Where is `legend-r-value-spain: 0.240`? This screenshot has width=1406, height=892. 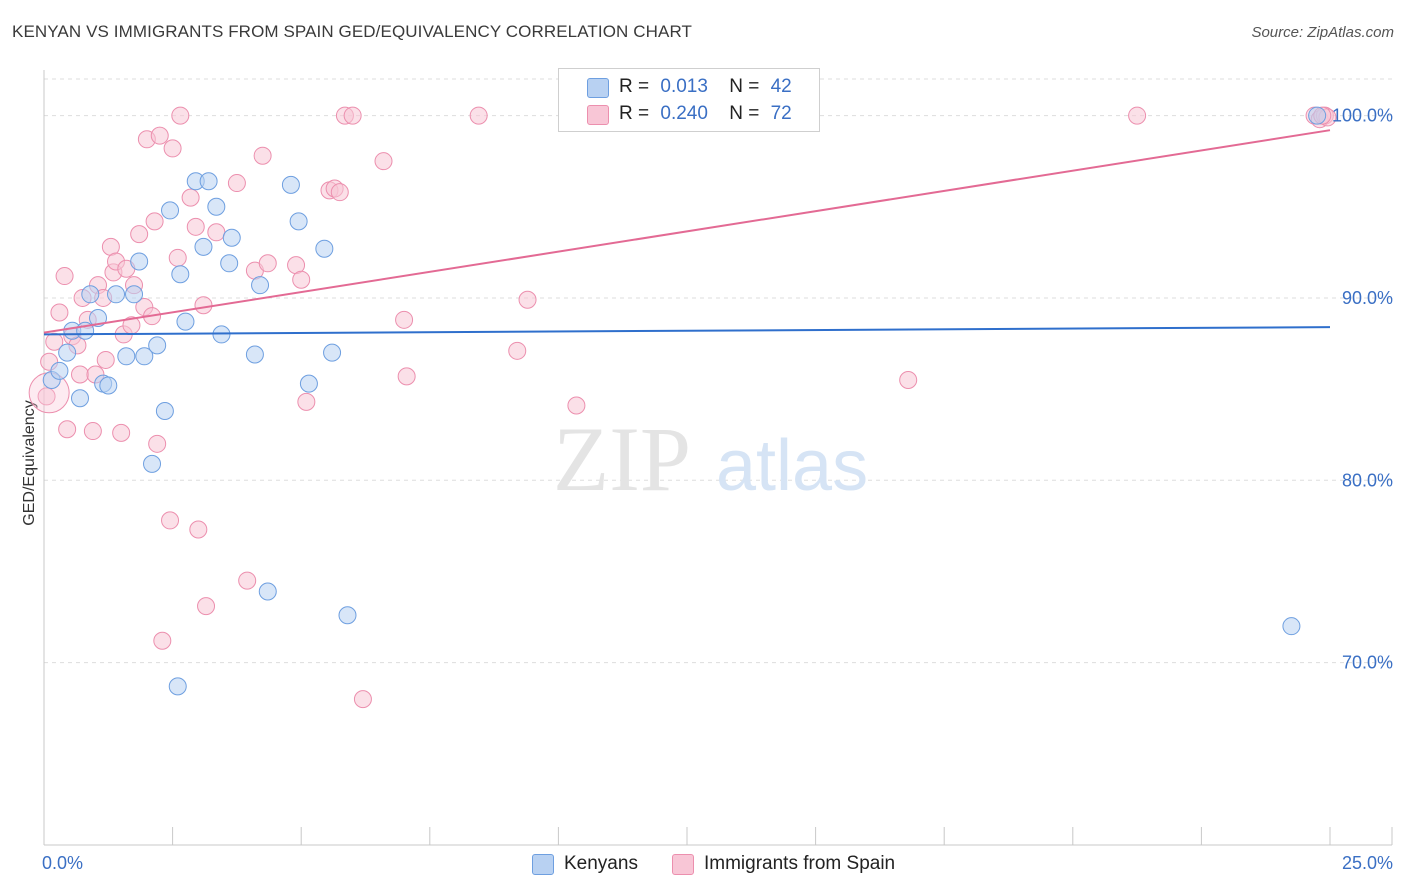
legend-r-value-spain: 0.240 is located at coordinates (684, 113).